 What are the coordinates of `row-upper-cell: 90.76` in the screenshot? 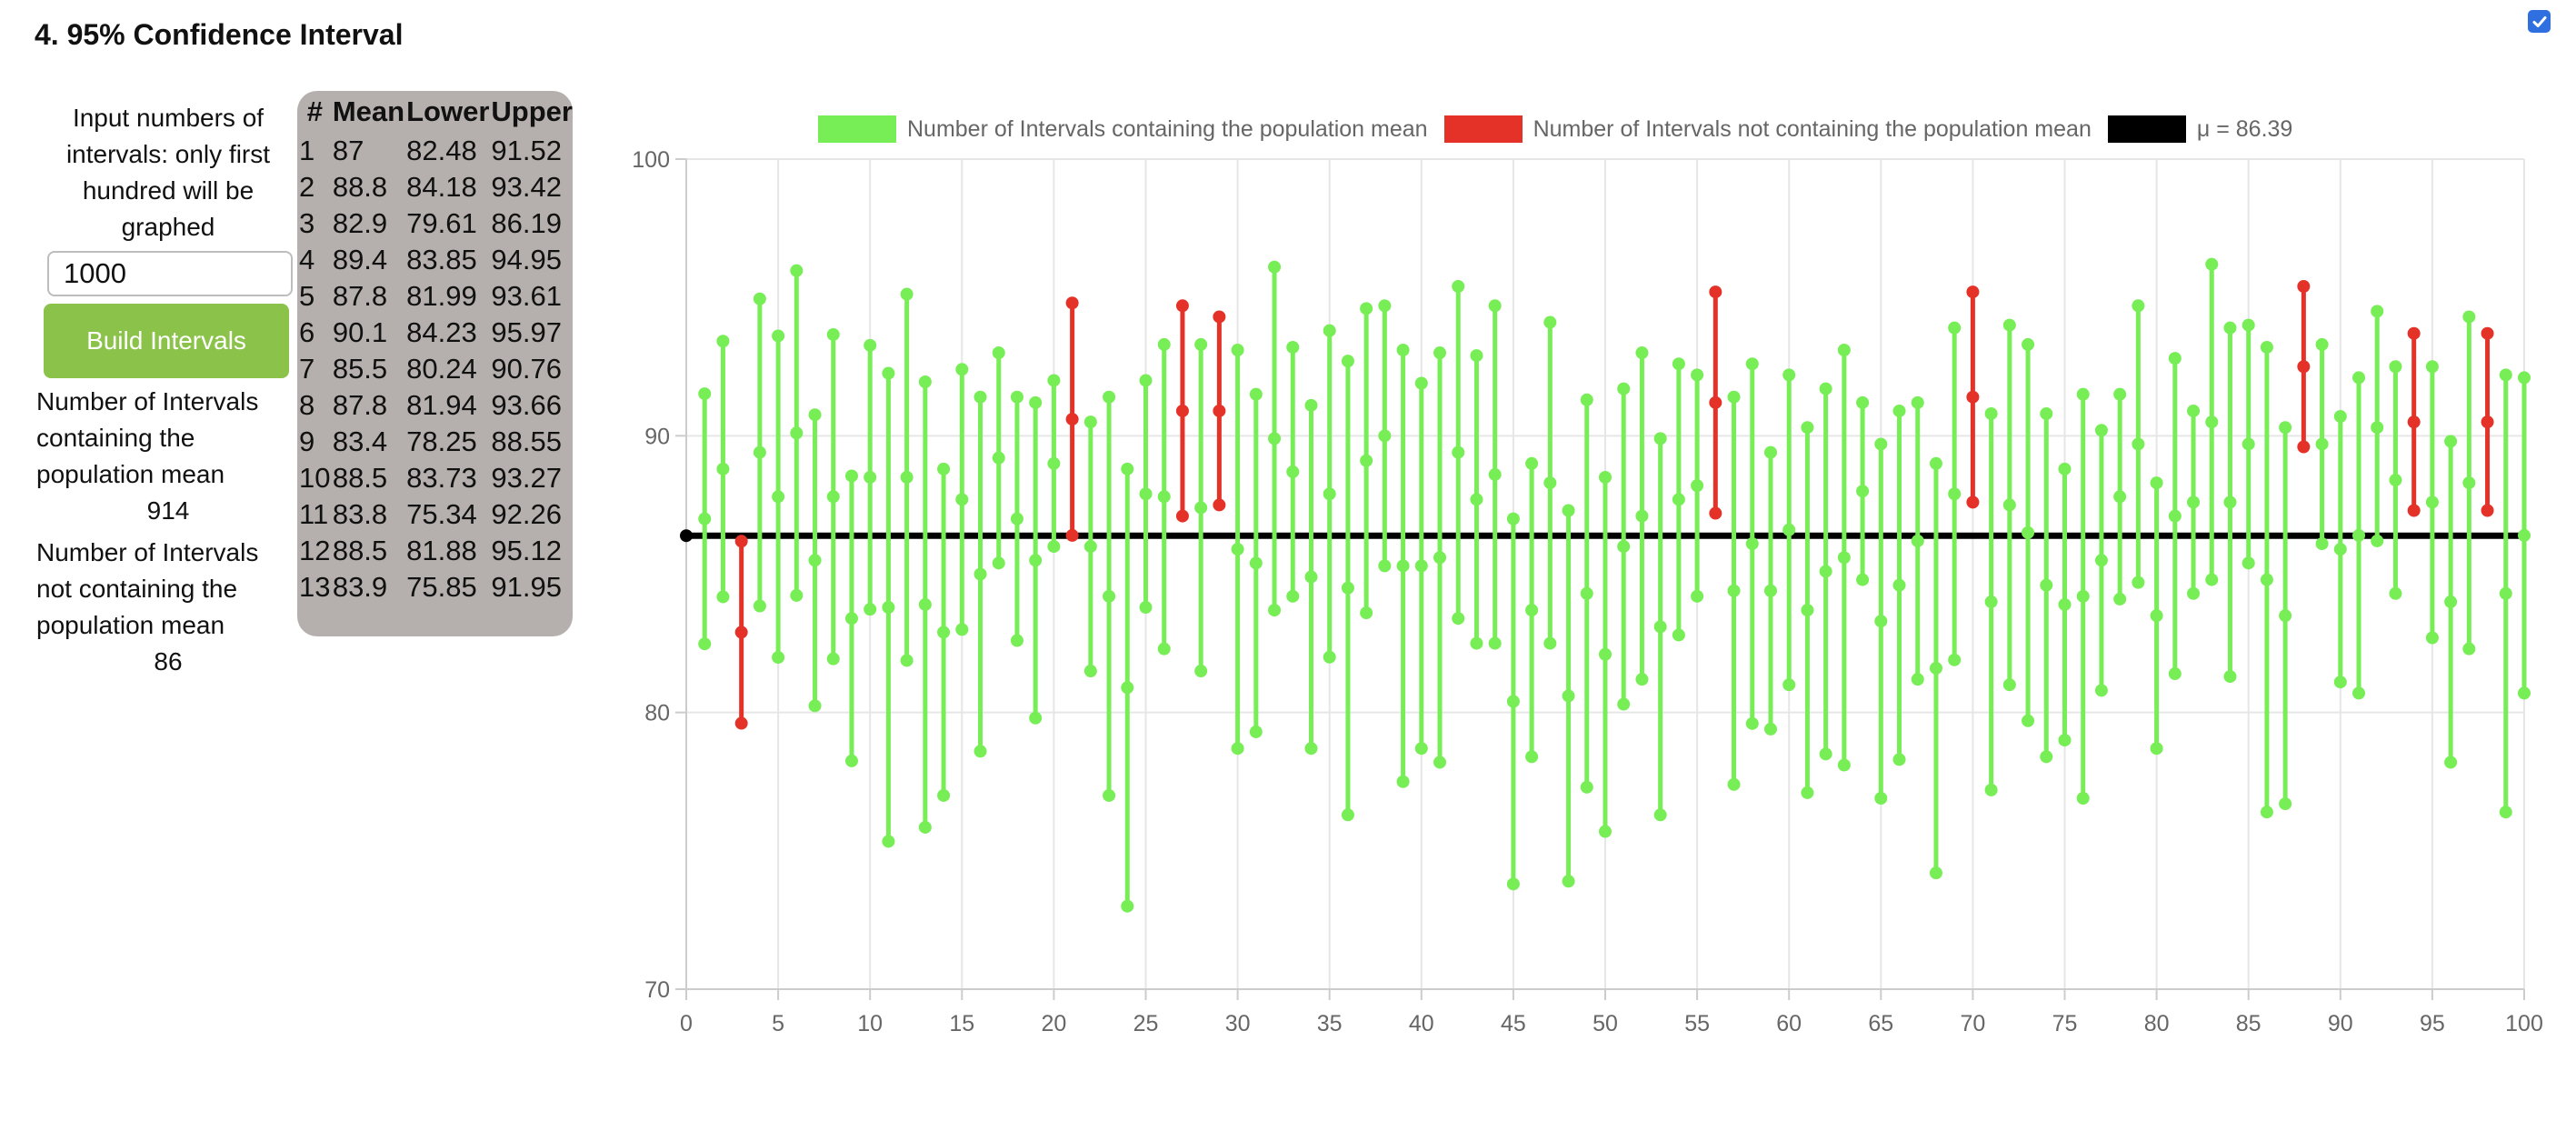 It's located at (526, 369).